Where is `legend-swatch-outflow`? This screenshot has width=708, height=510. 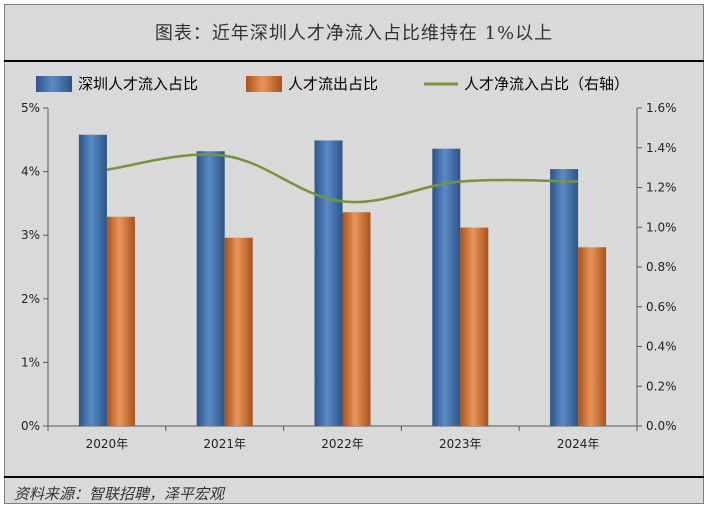
legend-swatch-outflow is located at coordinates (264, 84).